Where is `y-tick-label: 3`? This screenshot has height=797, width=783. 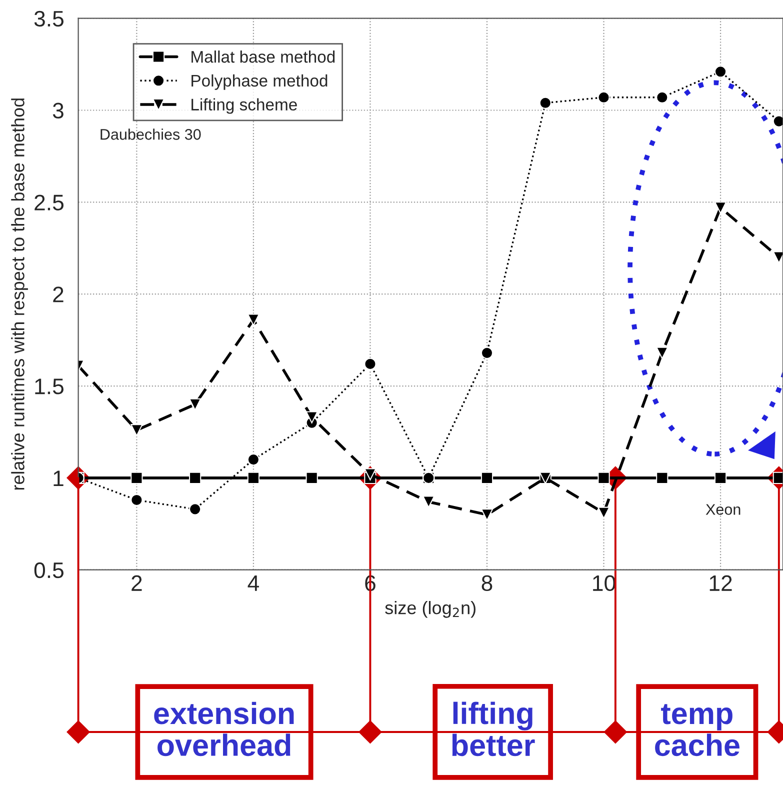 y-tick-label: 3 is located at coordinates (58, 110).